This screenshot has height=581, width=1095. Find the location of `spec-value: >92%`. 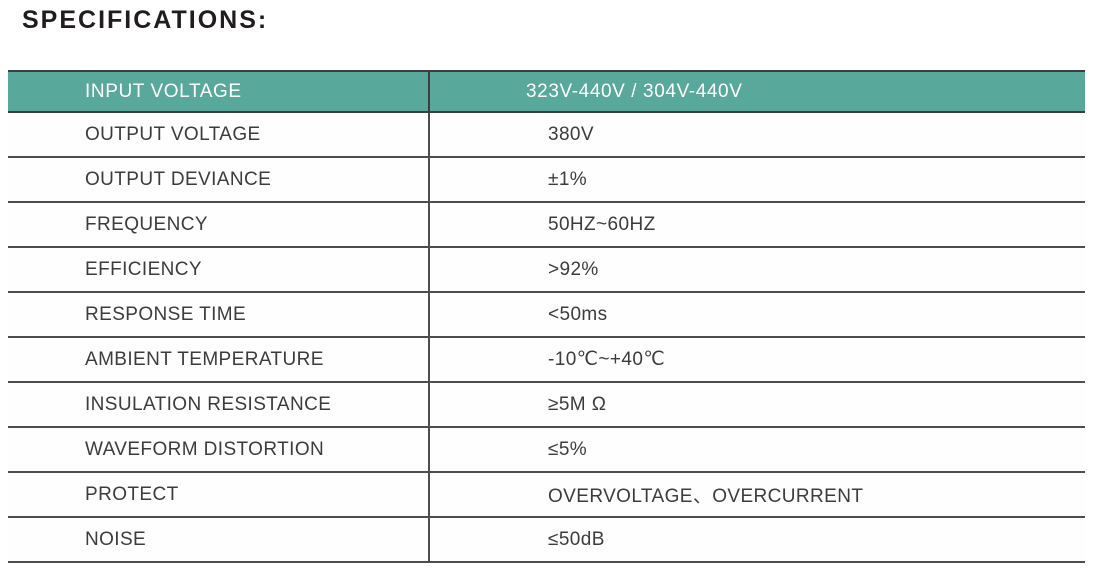

spec-value: >92% is located at coordinates (573, 269).